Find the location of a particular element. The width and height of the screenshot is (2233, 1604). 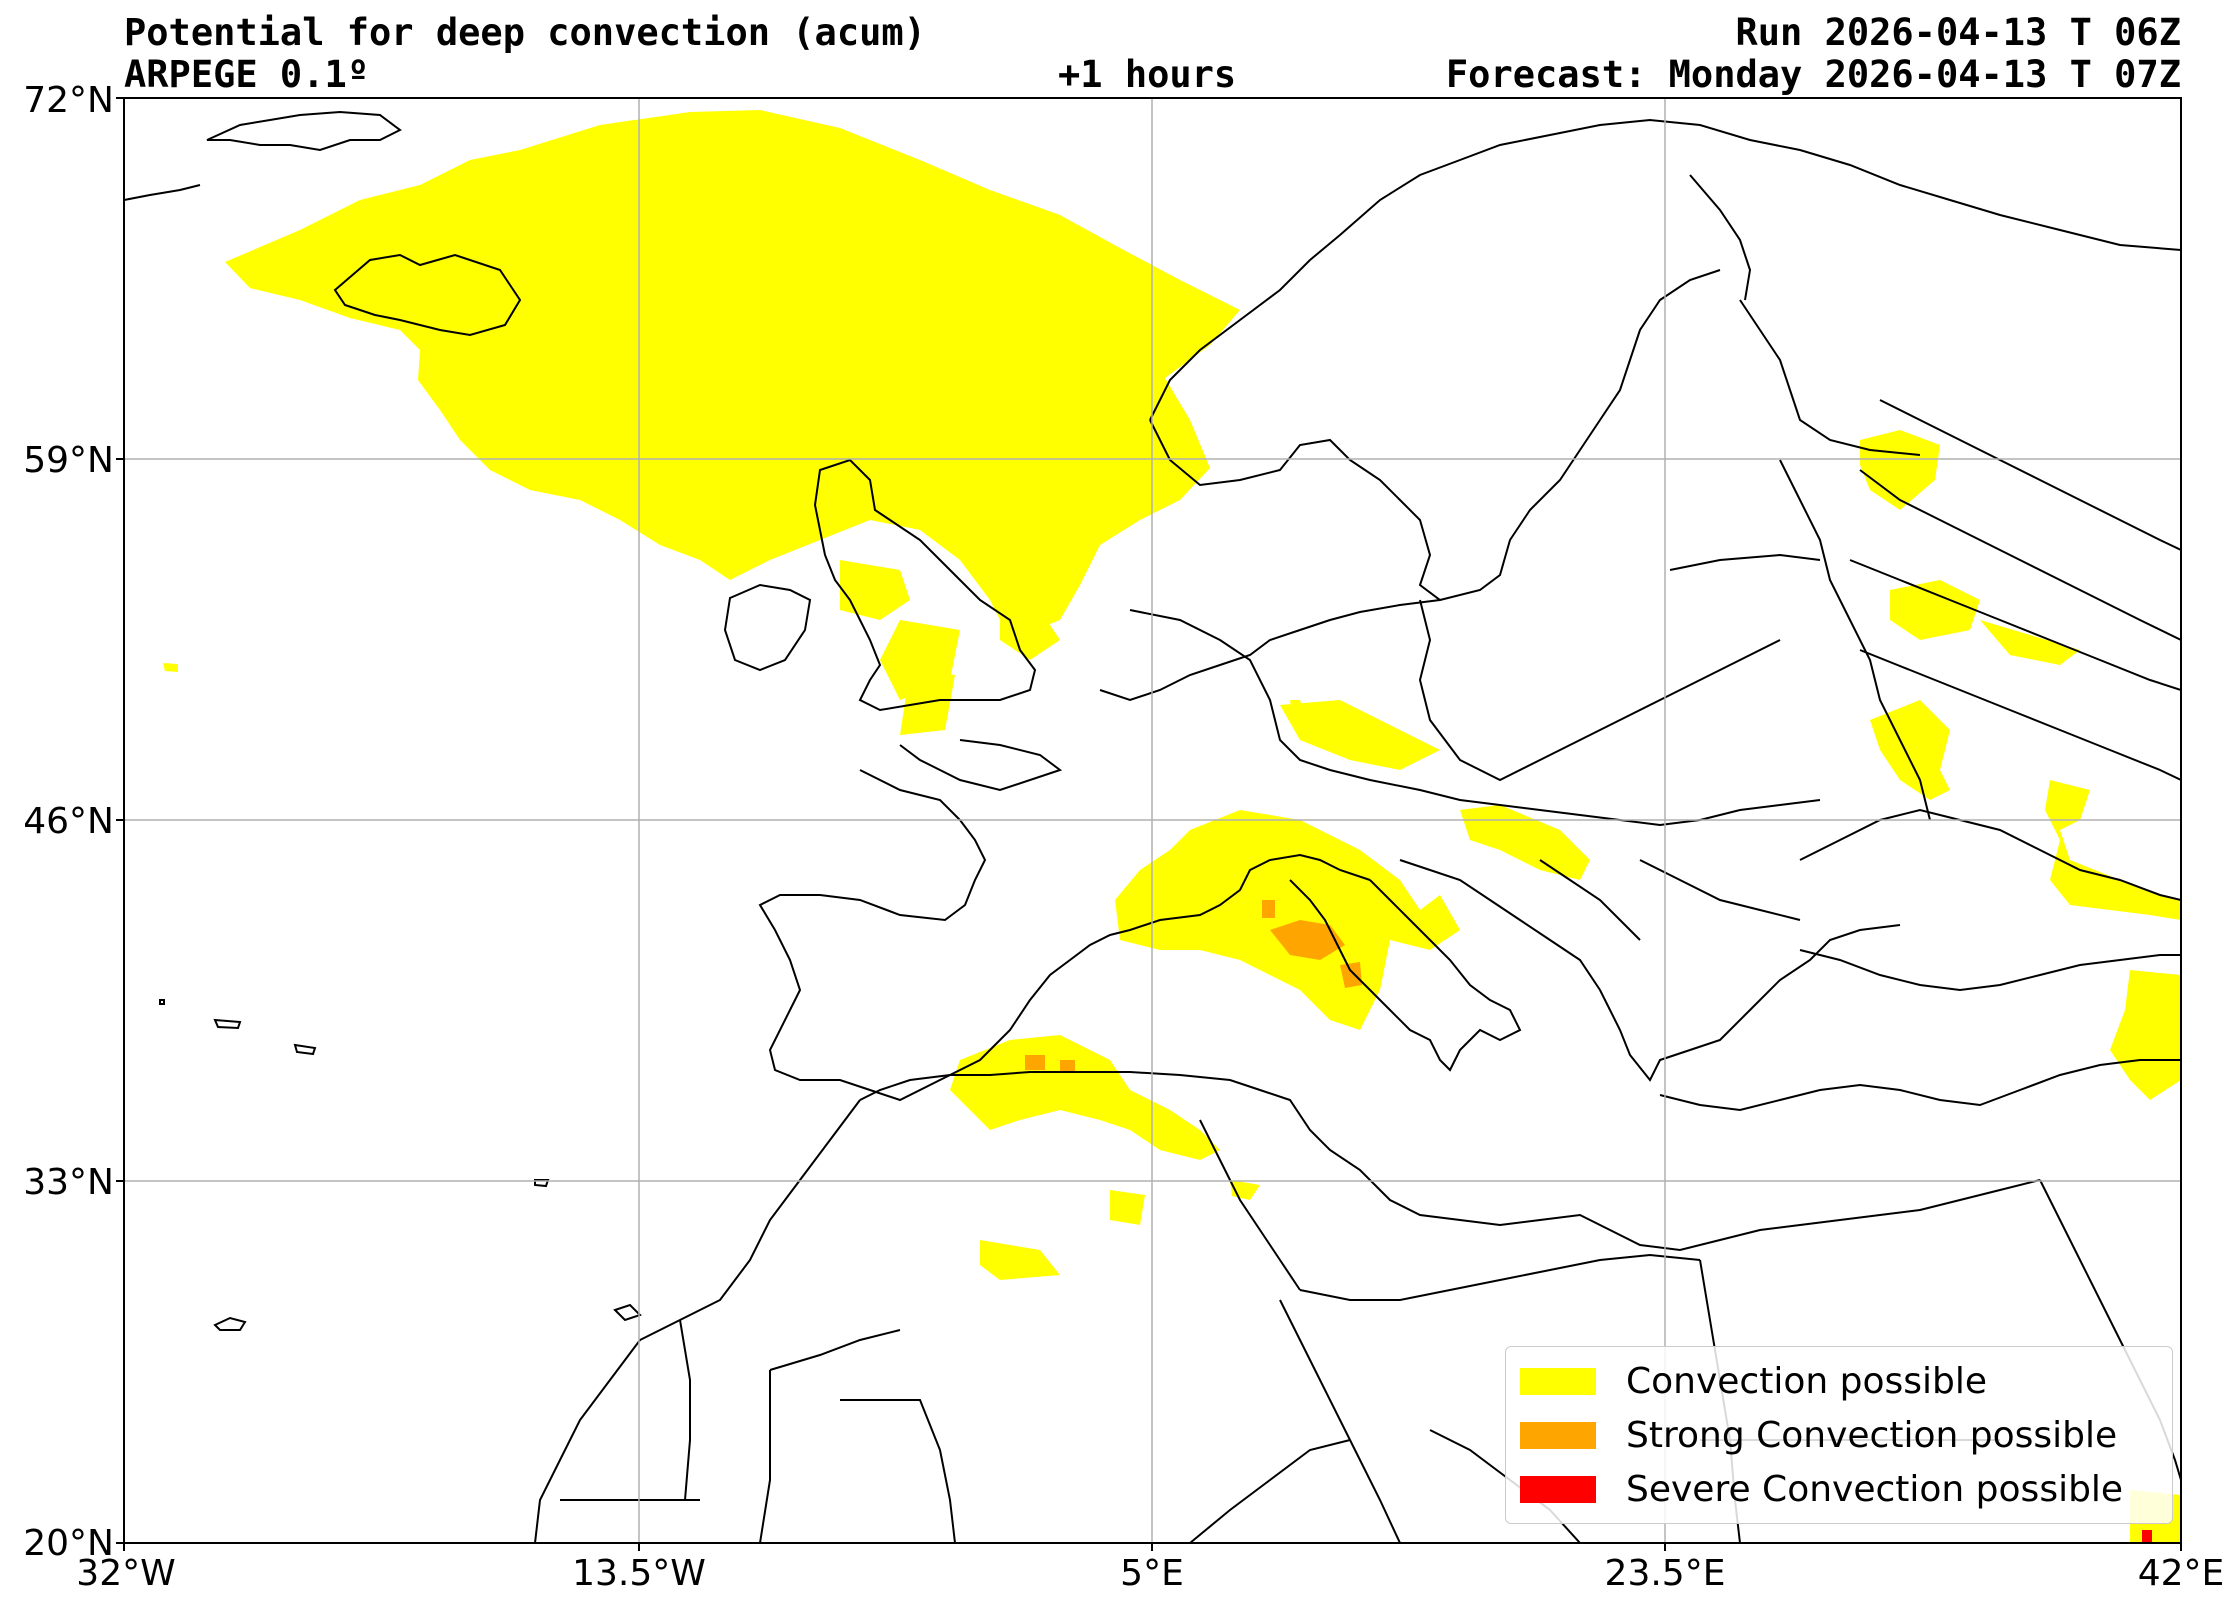

chart-title: Potential for deep convection (acum) is located at coordinates (525, 32).